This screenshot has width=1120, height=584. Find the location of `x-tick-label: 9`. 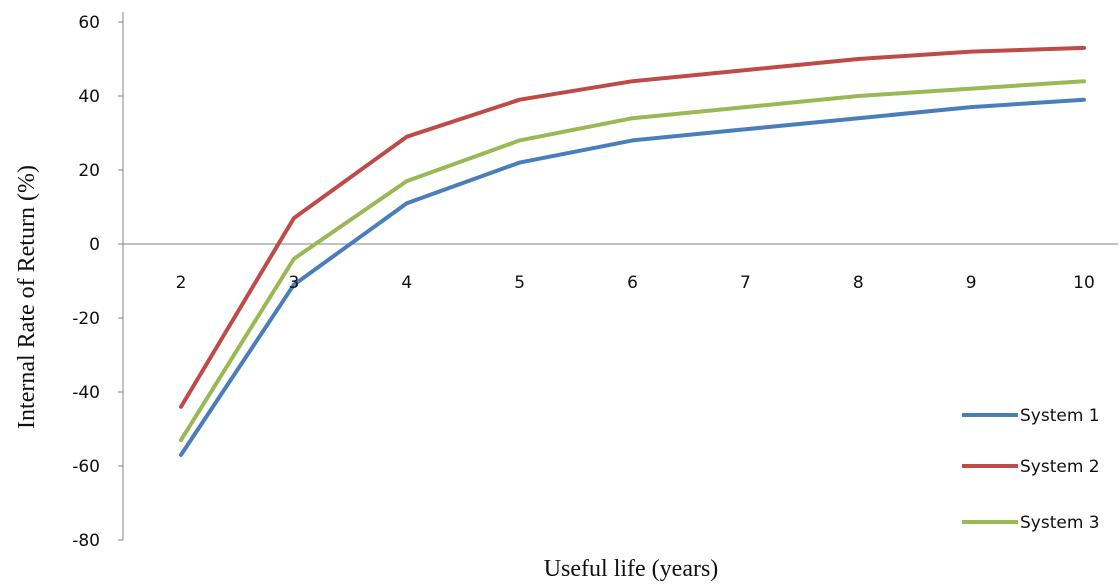

x-tick-label: 9 is located at coordinates (971, 283).